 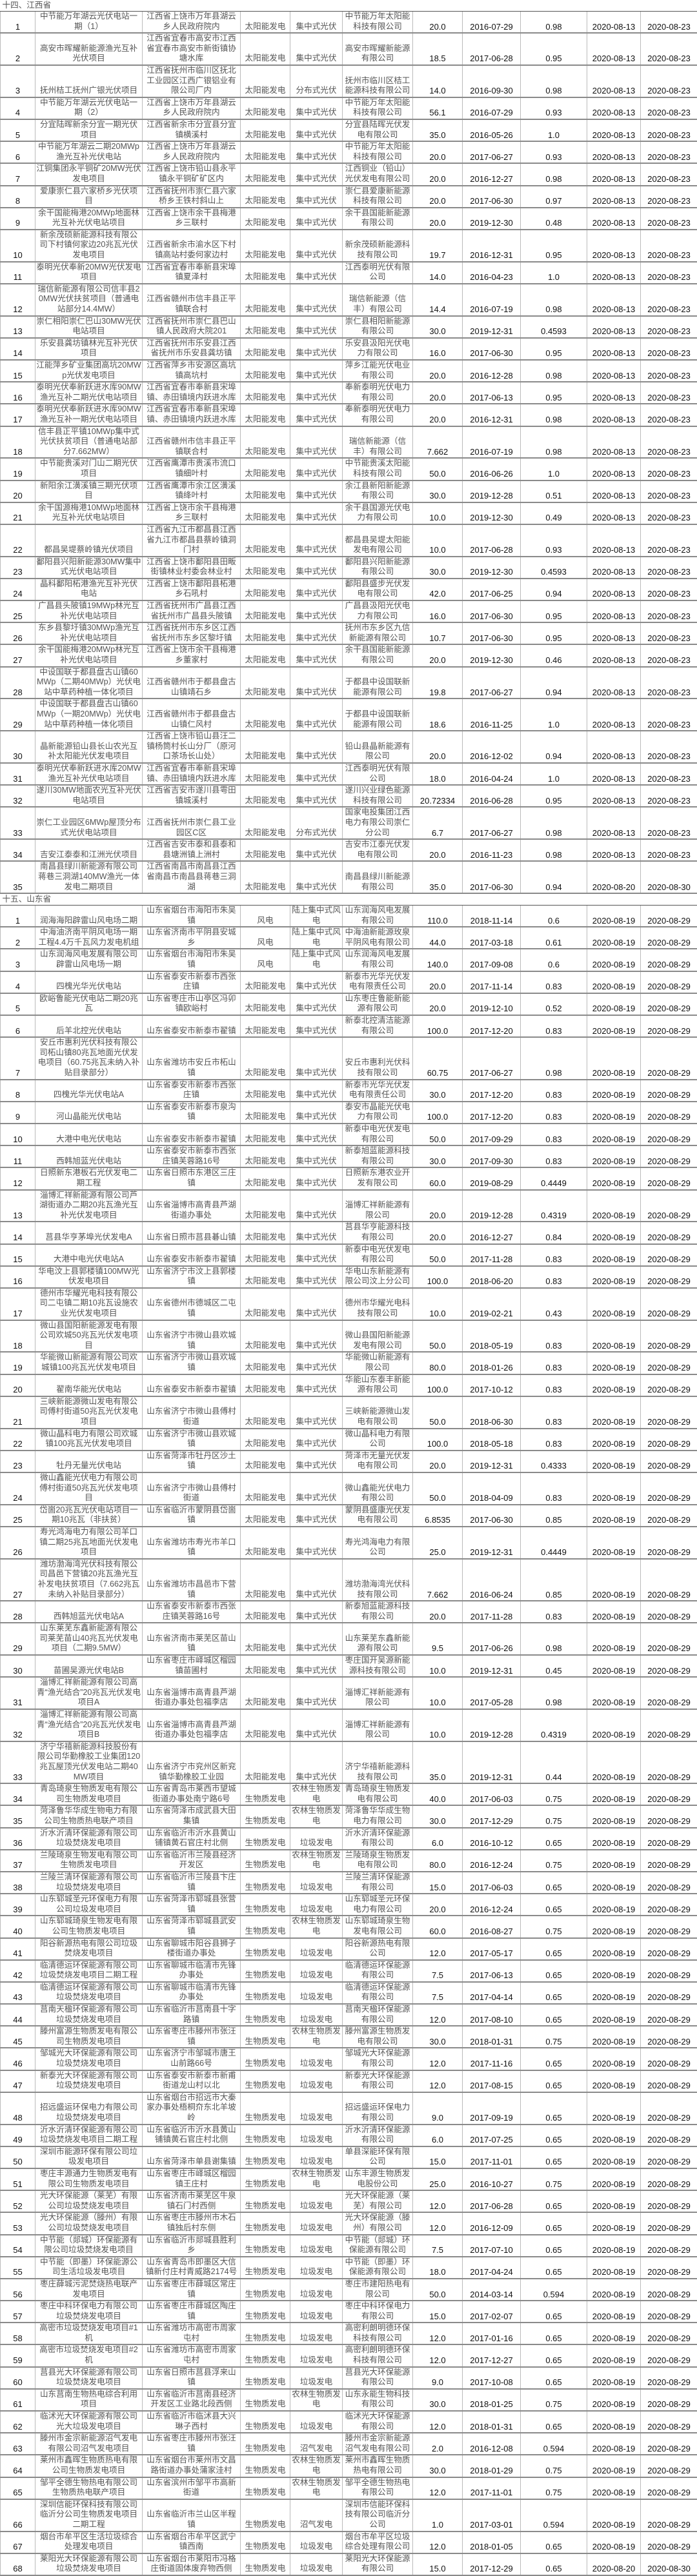 I want to click on company: 奉新泰明光伏电力有限公司, so click(x=378, y=393).